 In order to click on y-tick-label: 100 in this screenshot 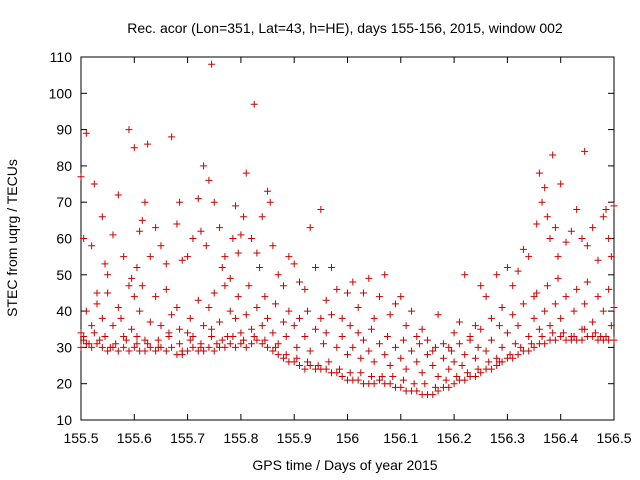, I will do `click(61, 93)`.